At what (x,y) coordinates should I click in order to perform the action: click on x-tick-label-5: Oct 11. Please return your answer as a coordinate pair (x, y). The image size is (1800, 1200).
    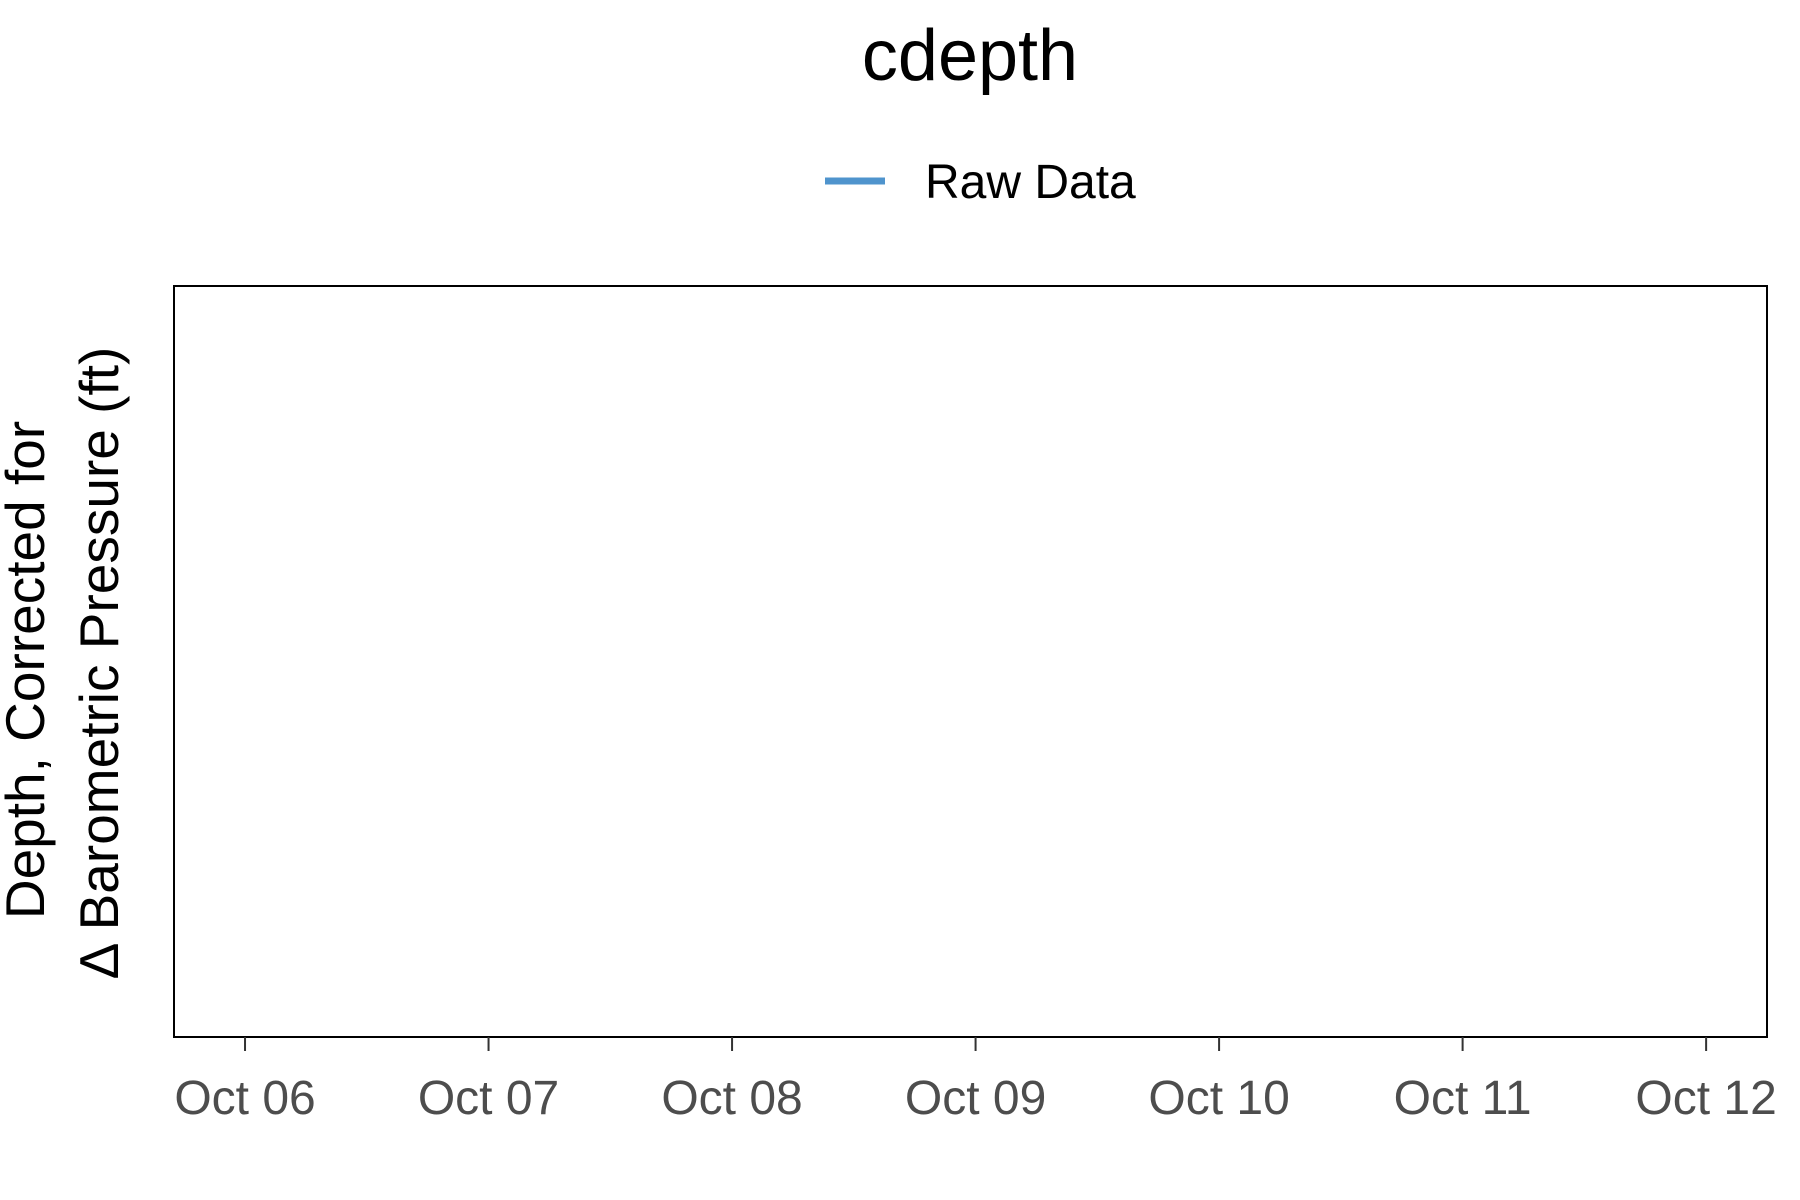
    Looking at the image, I should click on (1463, 1098).